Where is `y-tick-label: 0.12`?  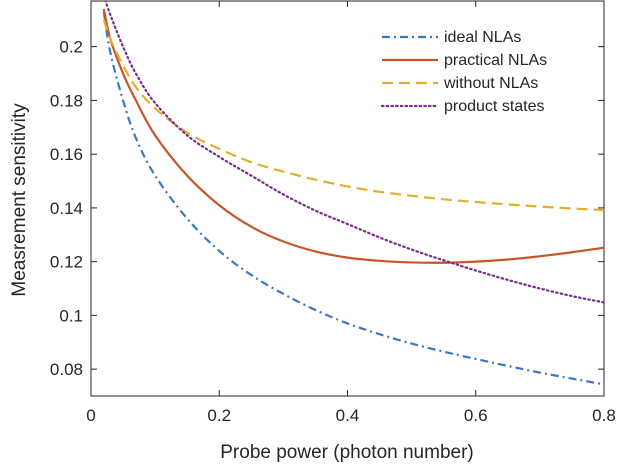 y-tick-label: 0.12 is located at coordinates (66, 262).